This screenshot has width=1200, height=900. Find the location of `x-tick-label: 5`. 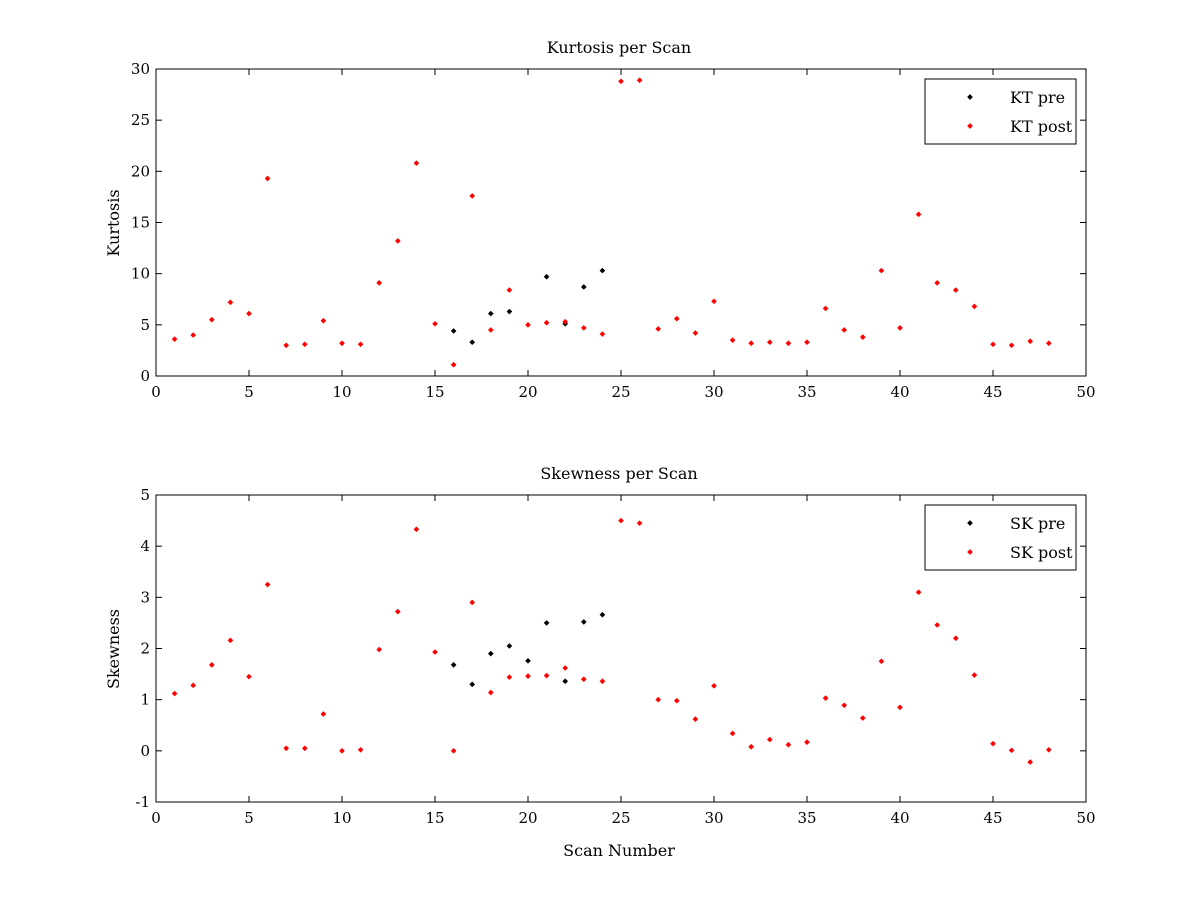

x-tick-label: 5 is located at coordinates (249, 392).